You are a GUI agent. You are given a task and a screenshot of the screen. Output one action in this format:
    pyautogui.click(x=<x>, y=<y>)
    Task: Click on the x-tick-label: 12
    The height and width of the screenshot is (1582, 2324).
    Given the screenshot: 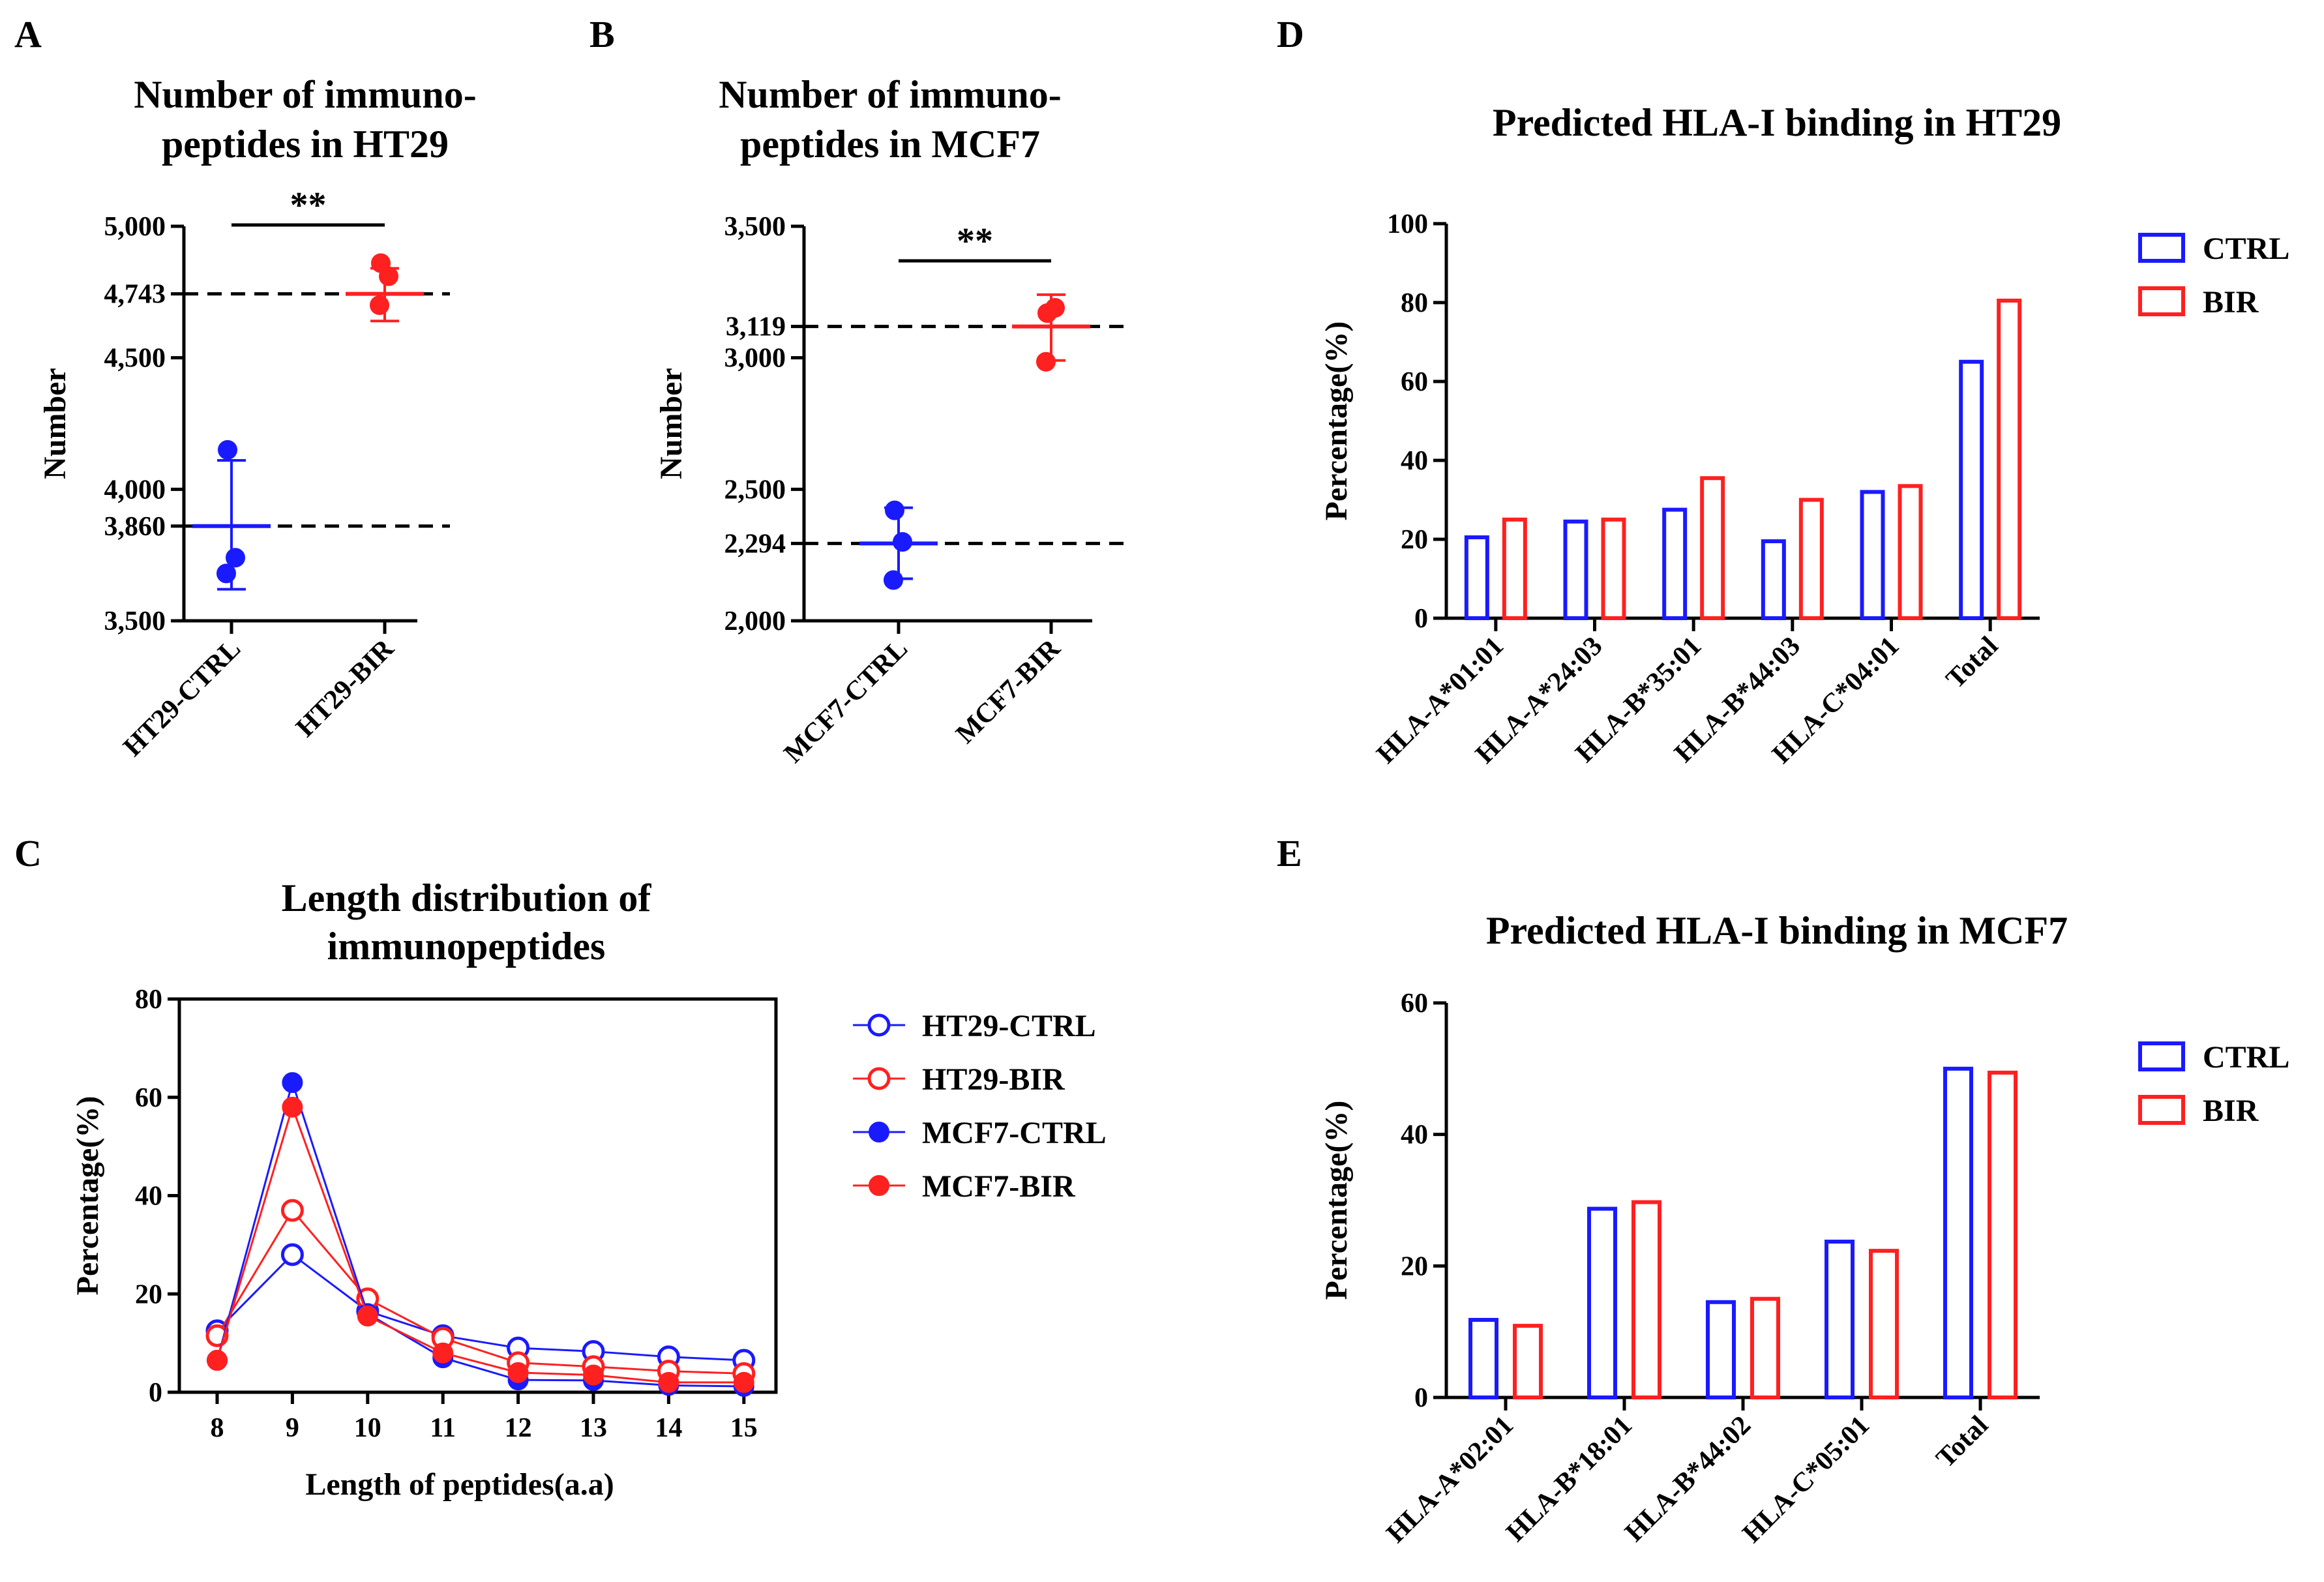 What is the action you would take?
    pyautogui.click(x=519, y=1428)
    